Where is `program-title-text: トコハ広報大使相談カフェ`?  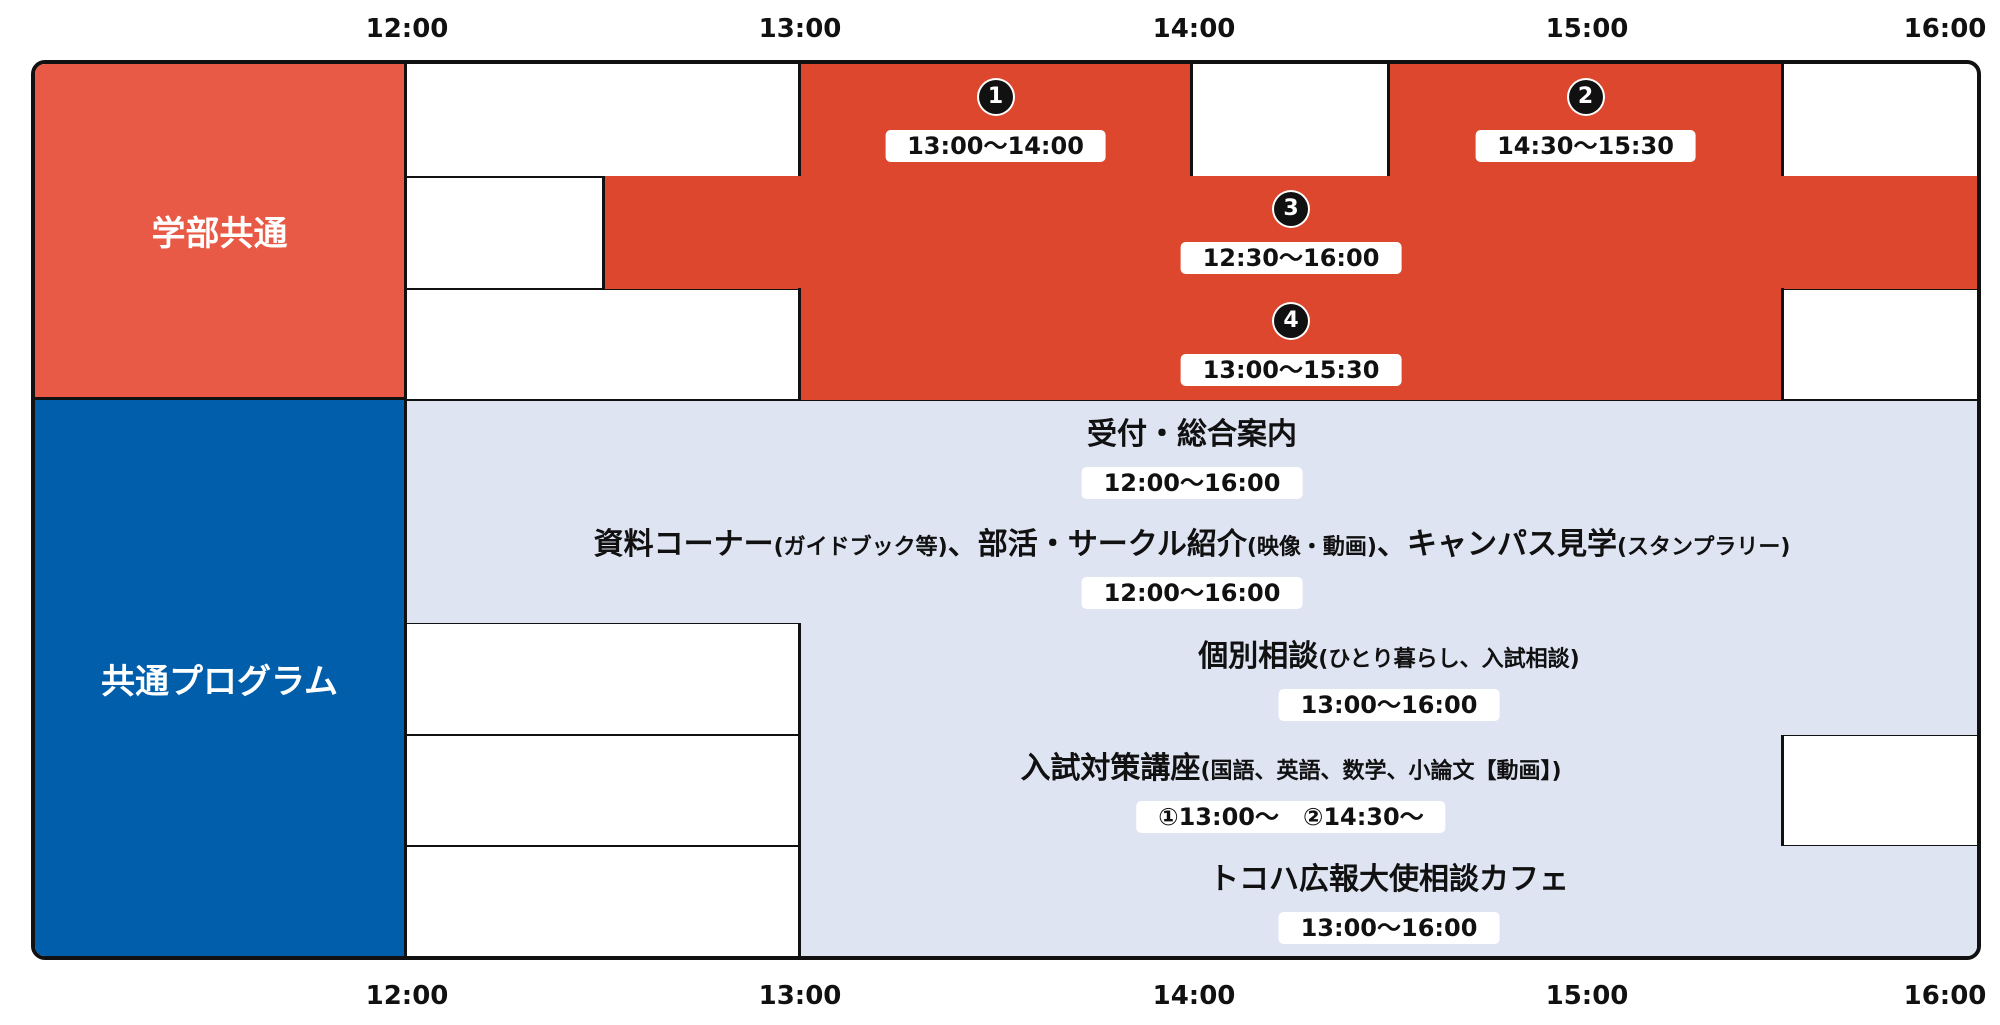
program-title-text: トコハ広報大使相談カフェ is located at coordinates (1389, 879).